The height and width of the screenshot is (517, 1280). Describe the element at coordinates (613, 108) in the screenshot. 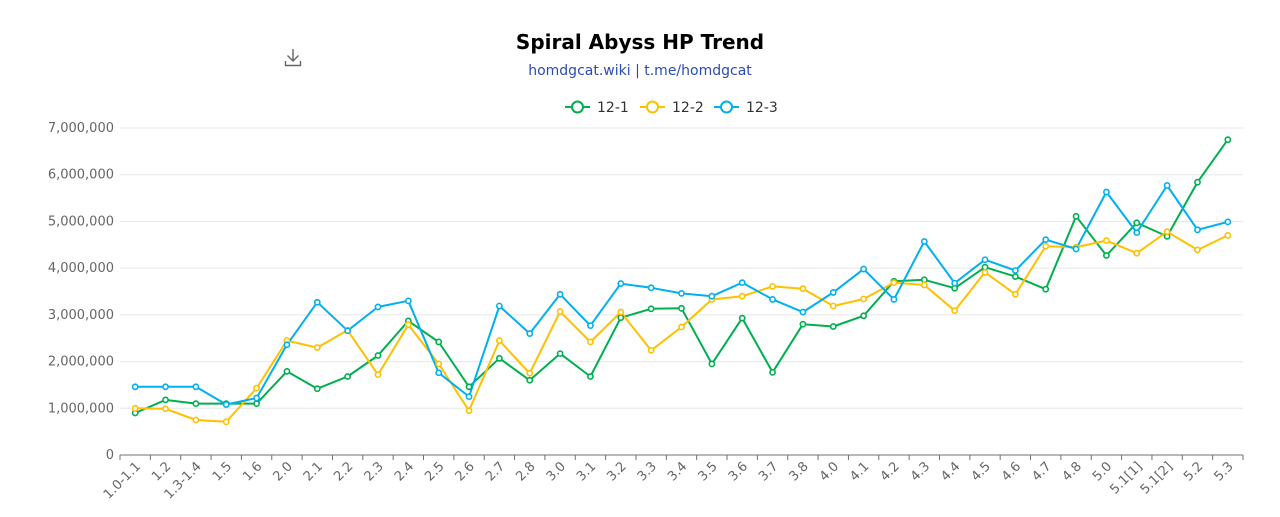

I see `legend-label-12-1: 12-1` at that location.